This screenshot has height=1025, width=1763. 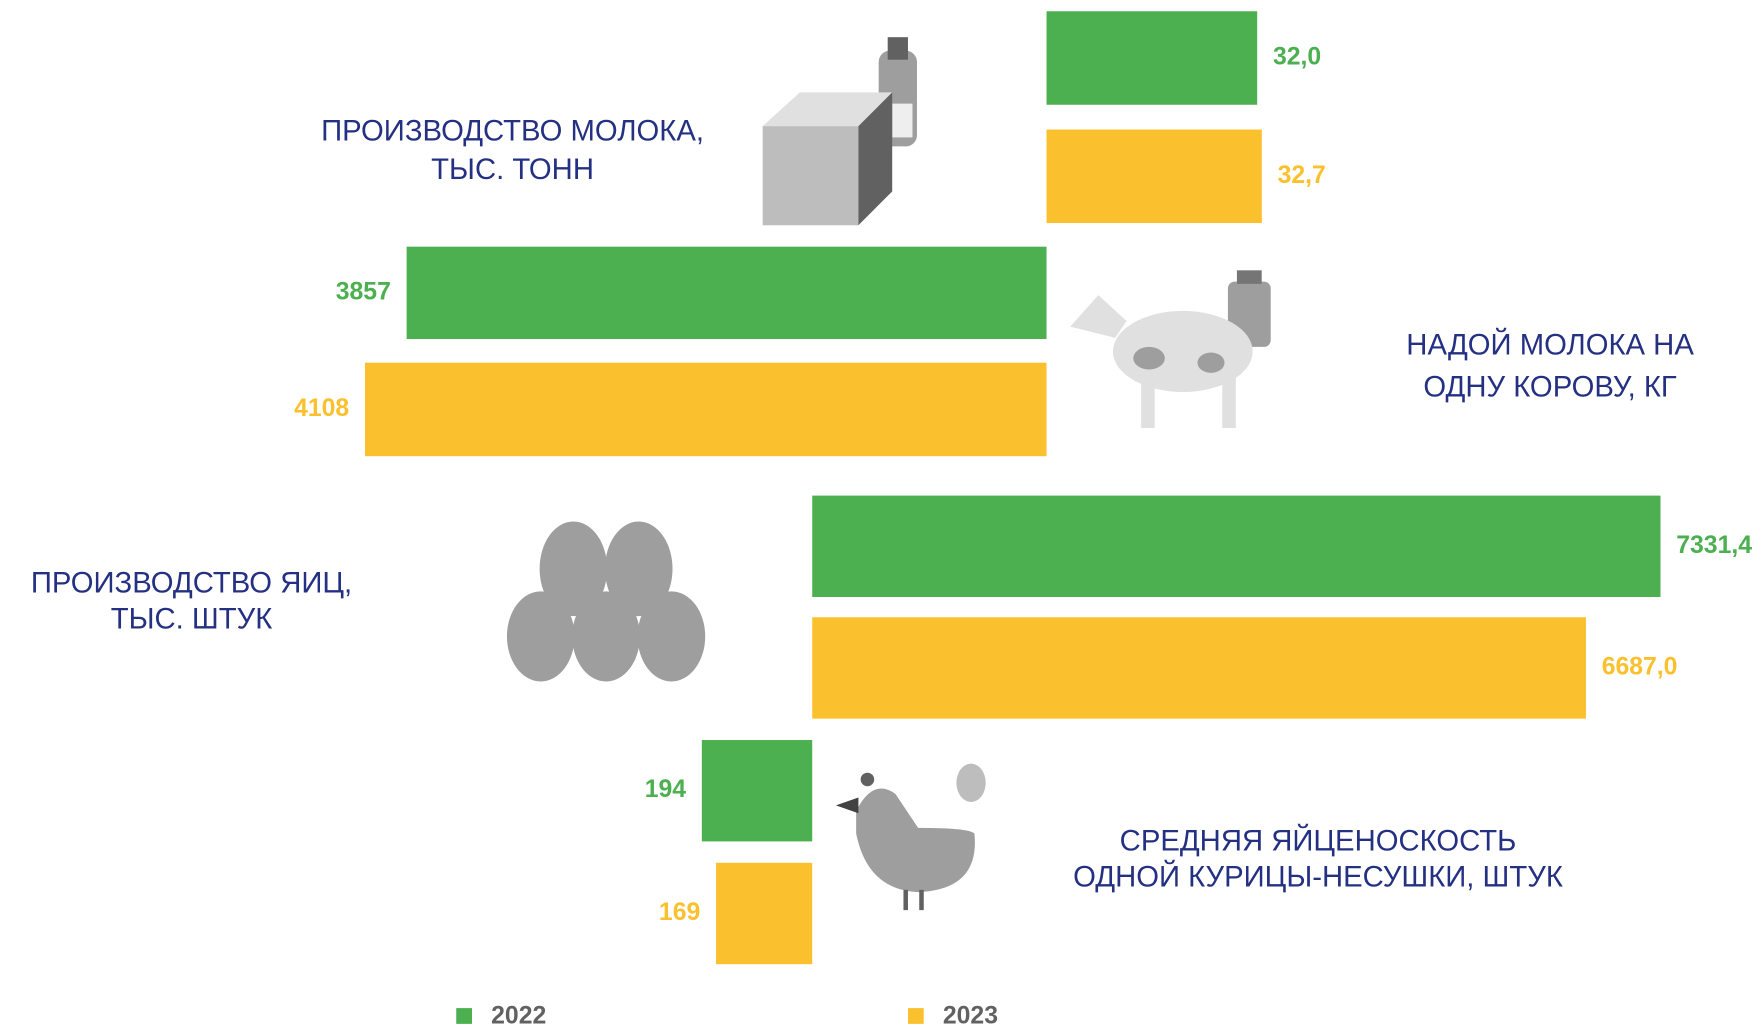 What do you see at coordinates (970, 1014) in the screenshot?
I see `legend-label: 2023` at bounding box center [970, 1014].